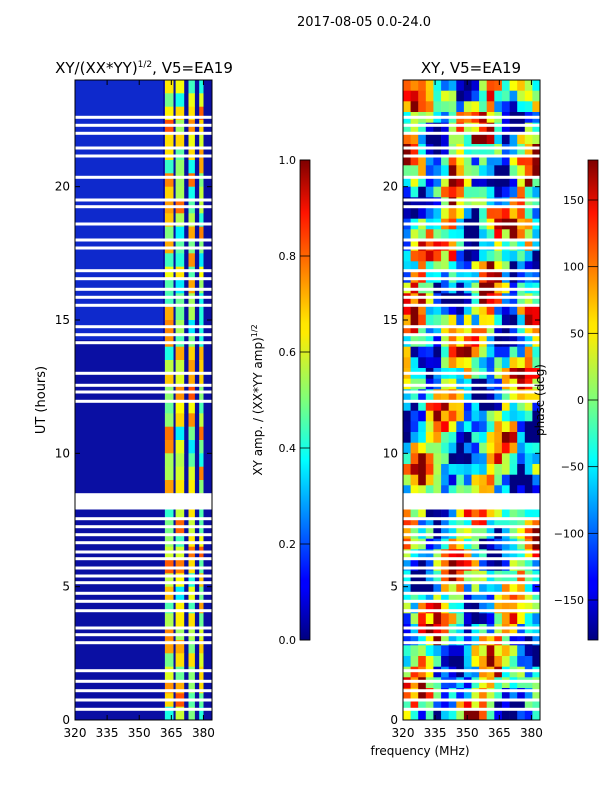  Describe the element at coordinates (288, 352) in the screenshot. I see `colorbar-tick-label: 0.6` at that location.